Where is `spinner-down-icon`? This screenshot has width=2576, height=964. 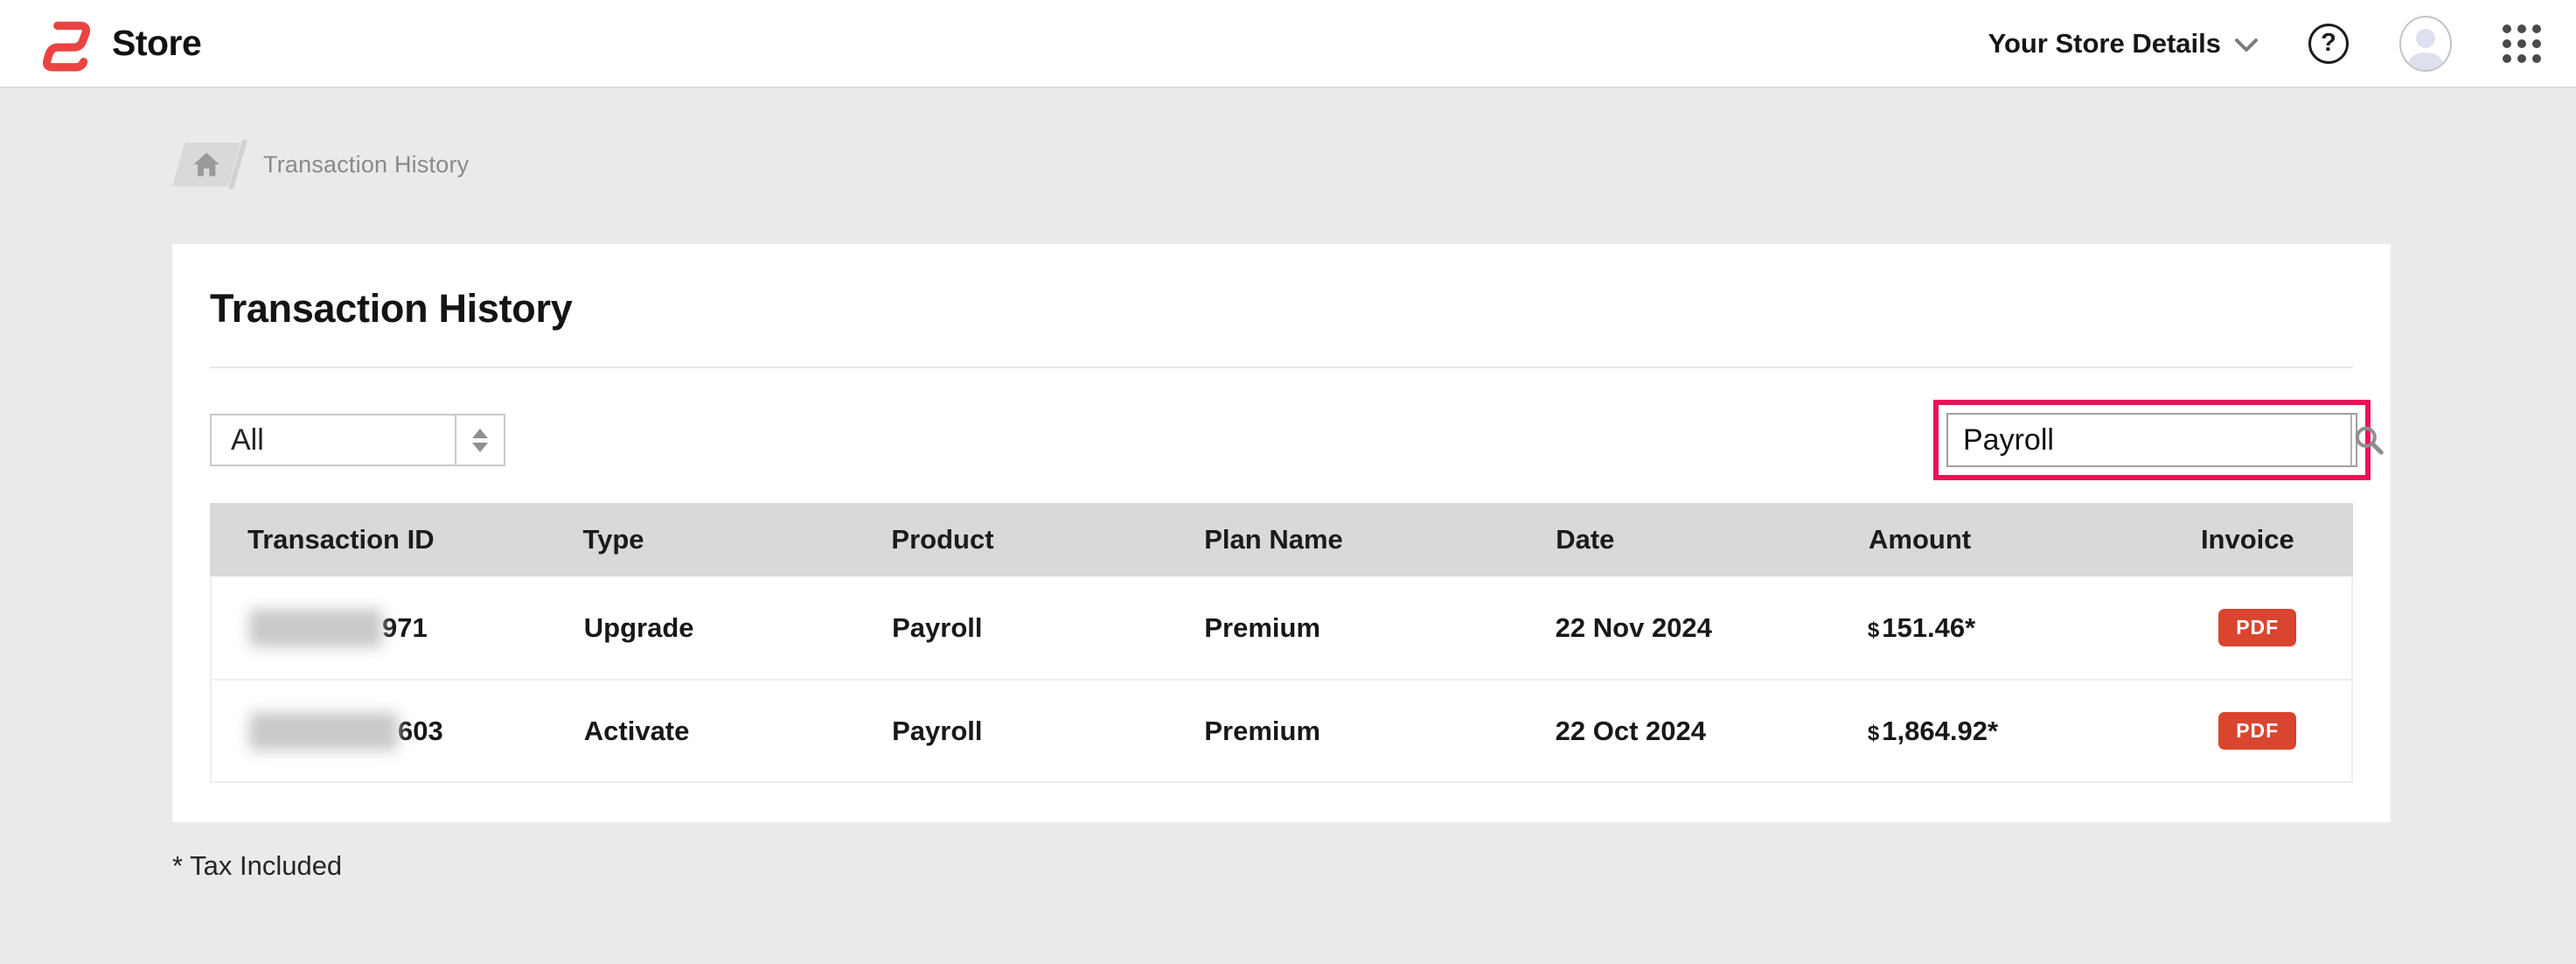
spinner-down-icon is located at coordinates (480, 447).